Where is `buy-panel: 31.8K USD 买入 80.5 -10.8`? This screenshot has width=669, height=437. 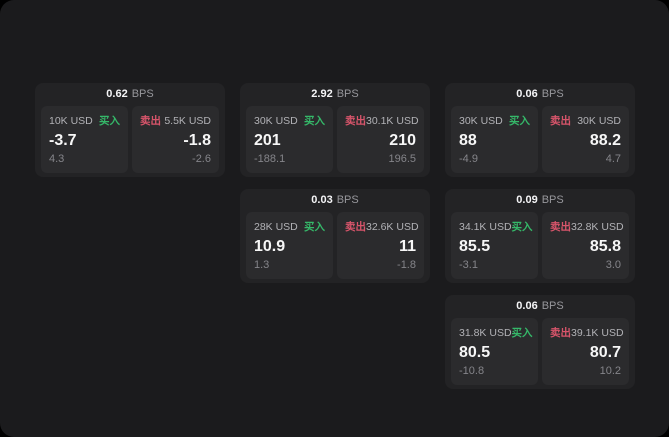 buy-panel: 31.8K USD 买入 80.5 -10.8 is located at coordinates (494, 351).